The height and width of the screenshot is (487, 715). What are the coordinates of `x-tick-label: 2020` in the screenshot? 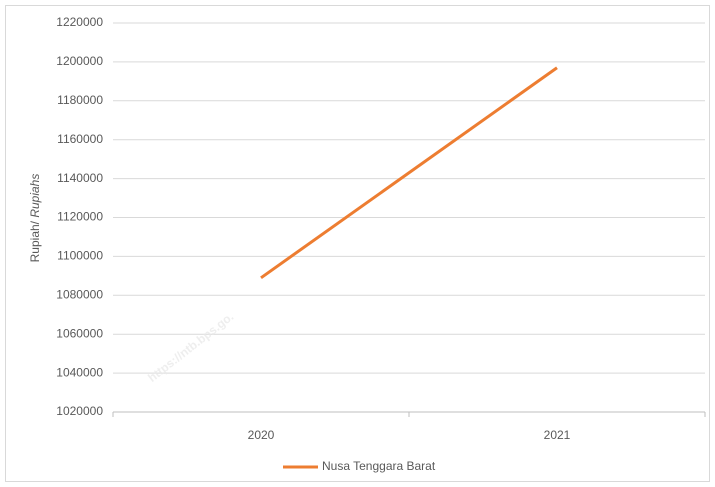 It's located at (261, 435).